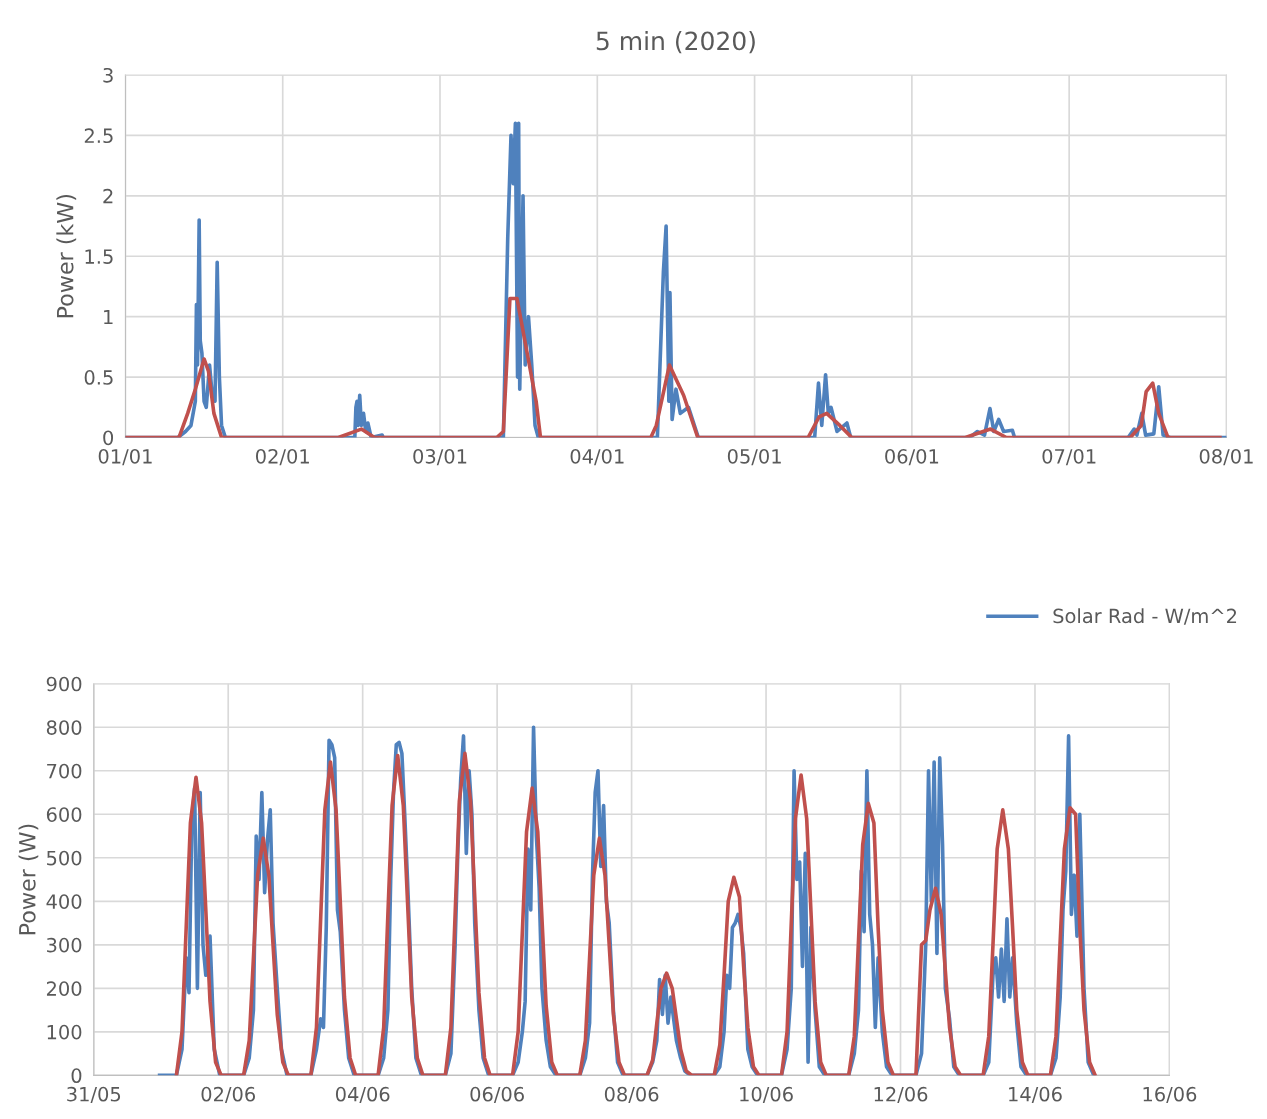 This screenshot has width=1267, height=1119. I want to click on line-series, so click(673, 367).